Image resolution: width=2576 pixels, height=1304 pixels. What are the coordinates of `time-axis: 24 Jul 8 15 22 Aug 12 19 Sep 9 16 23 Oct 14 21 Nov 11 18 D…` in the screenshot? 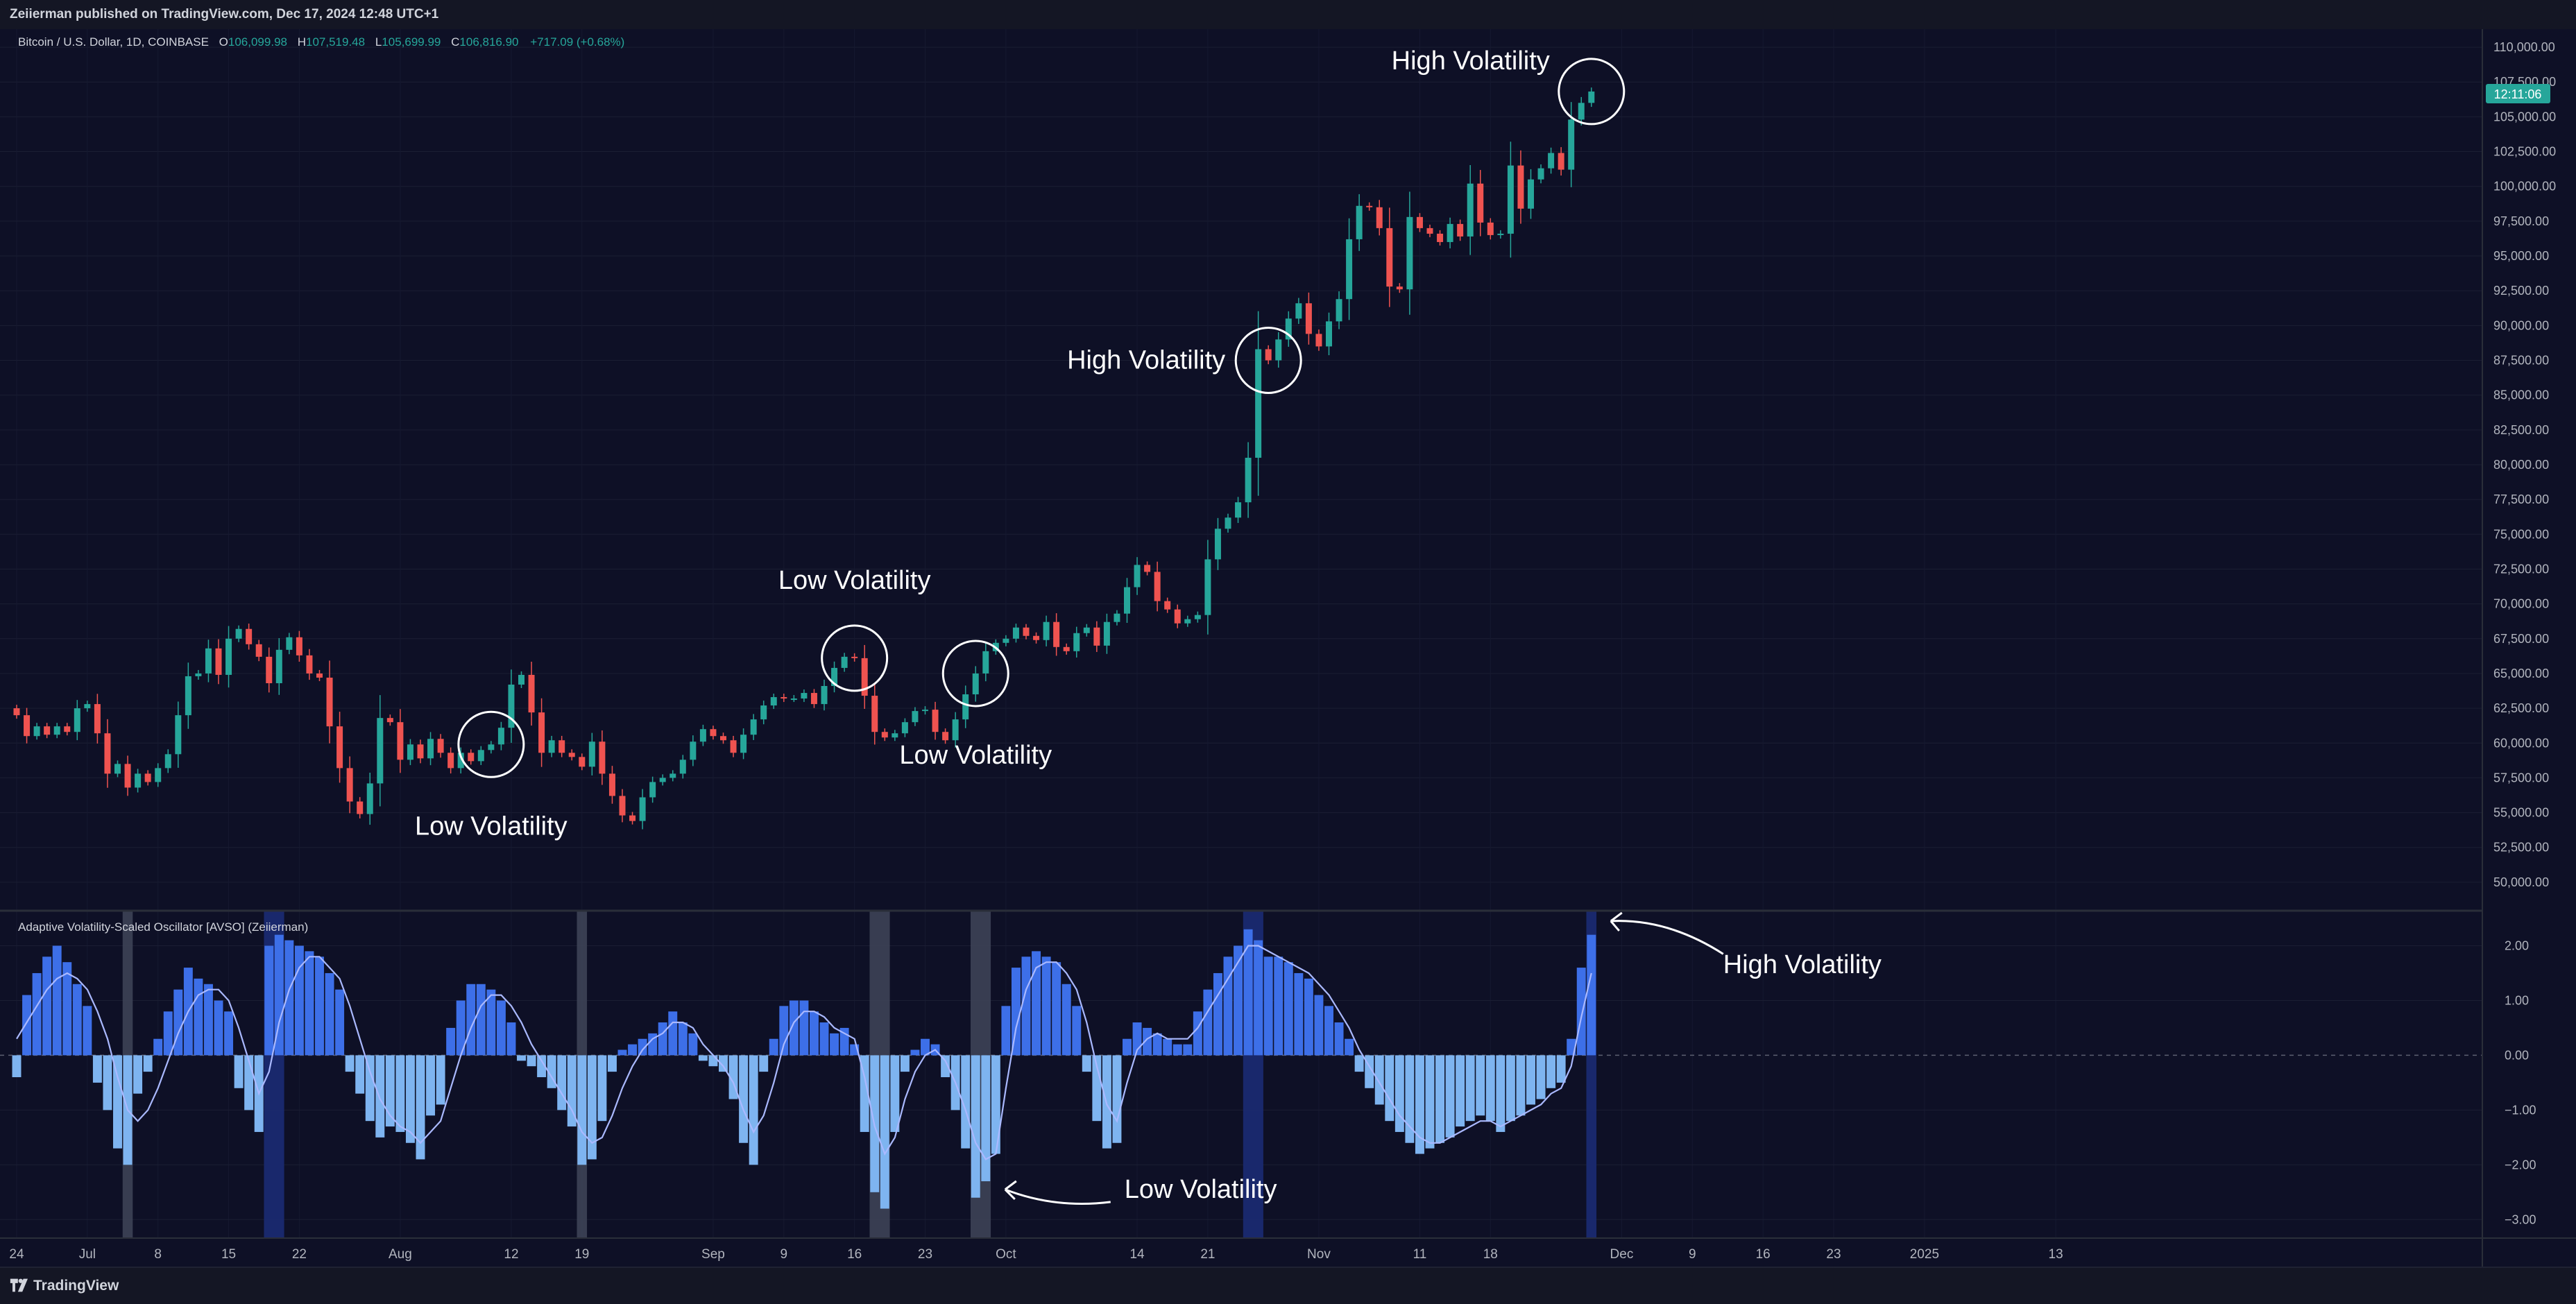 It's located at (1036, 1254).